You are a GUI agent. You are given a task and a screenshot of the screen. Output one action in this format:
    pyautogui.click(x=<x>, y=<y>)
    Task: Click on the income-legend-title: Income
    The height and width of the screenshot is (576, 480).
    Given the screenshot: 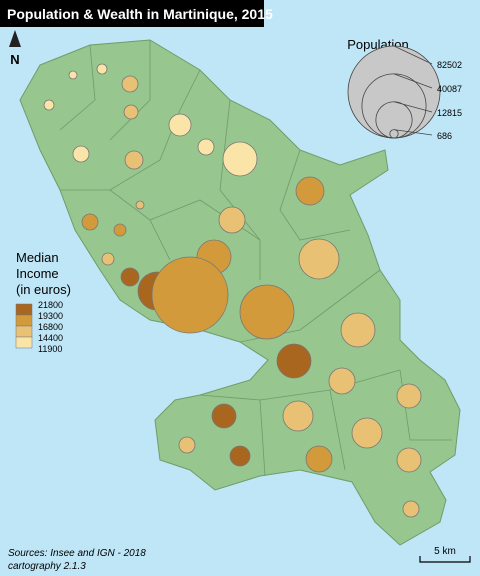 What is the action you would take?
    pyautogui.click(x=37, y=273)
    